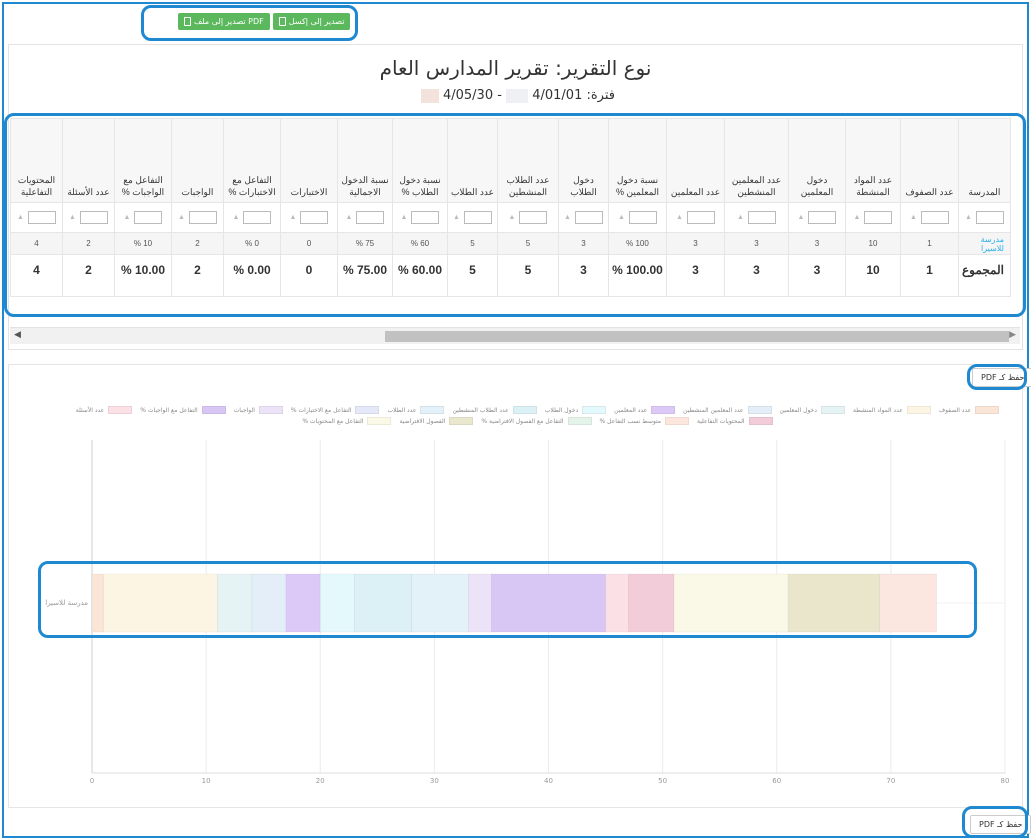 This screenshot has height=840, width=1031. I want to click on legend-label: دخول الطلاب, so click(561, 410).